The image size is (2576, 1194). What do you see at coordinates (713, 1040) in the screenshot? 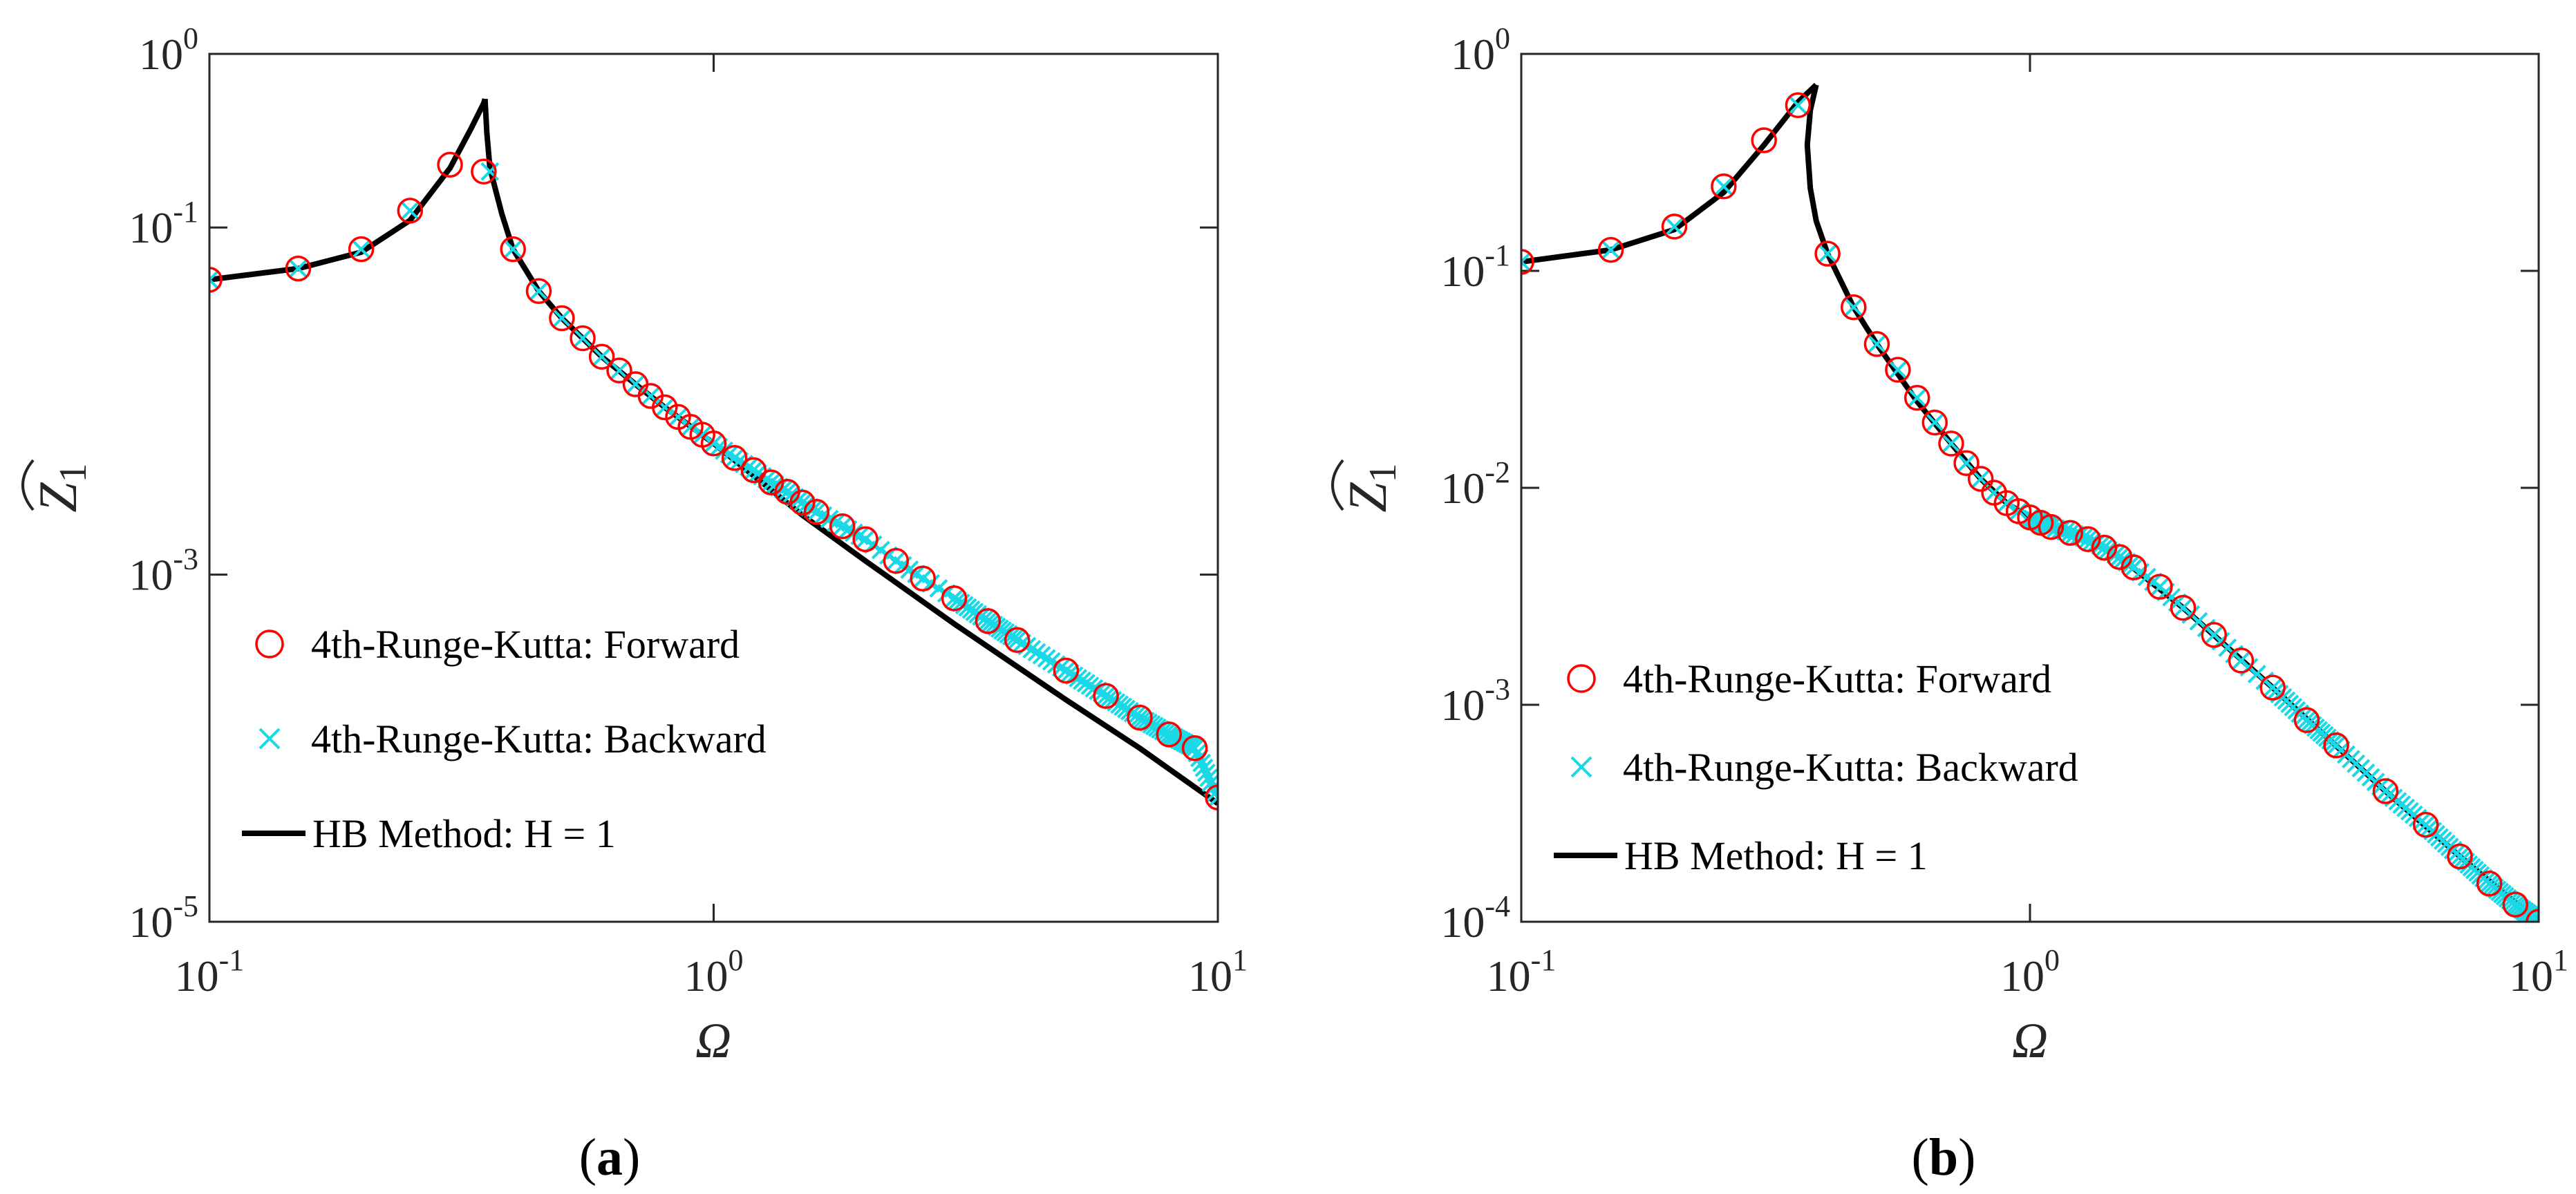
I see `x-axis-label-a: Ω` at bounding box center [713, 1040].